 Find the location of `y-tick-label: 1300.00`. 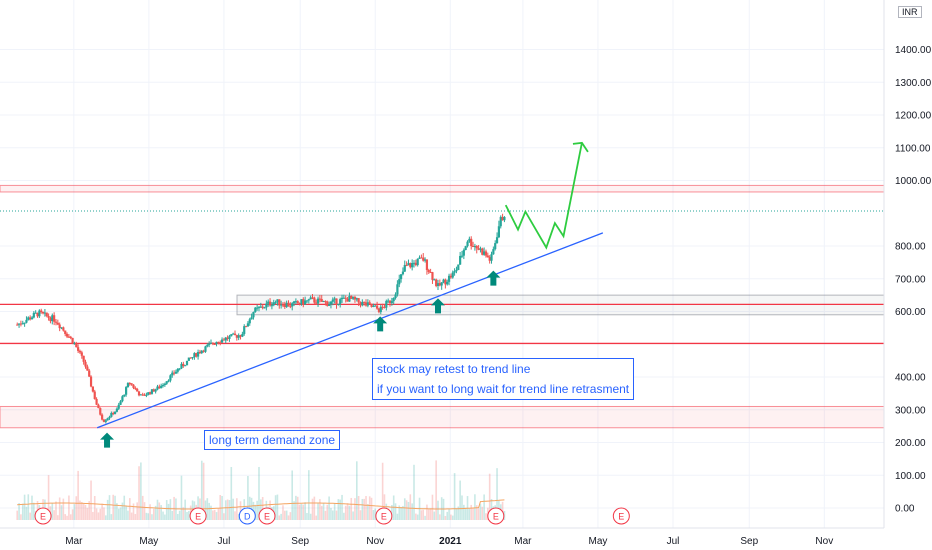

y-tick-label: 1300.00 is located at coordinates (913, 83).